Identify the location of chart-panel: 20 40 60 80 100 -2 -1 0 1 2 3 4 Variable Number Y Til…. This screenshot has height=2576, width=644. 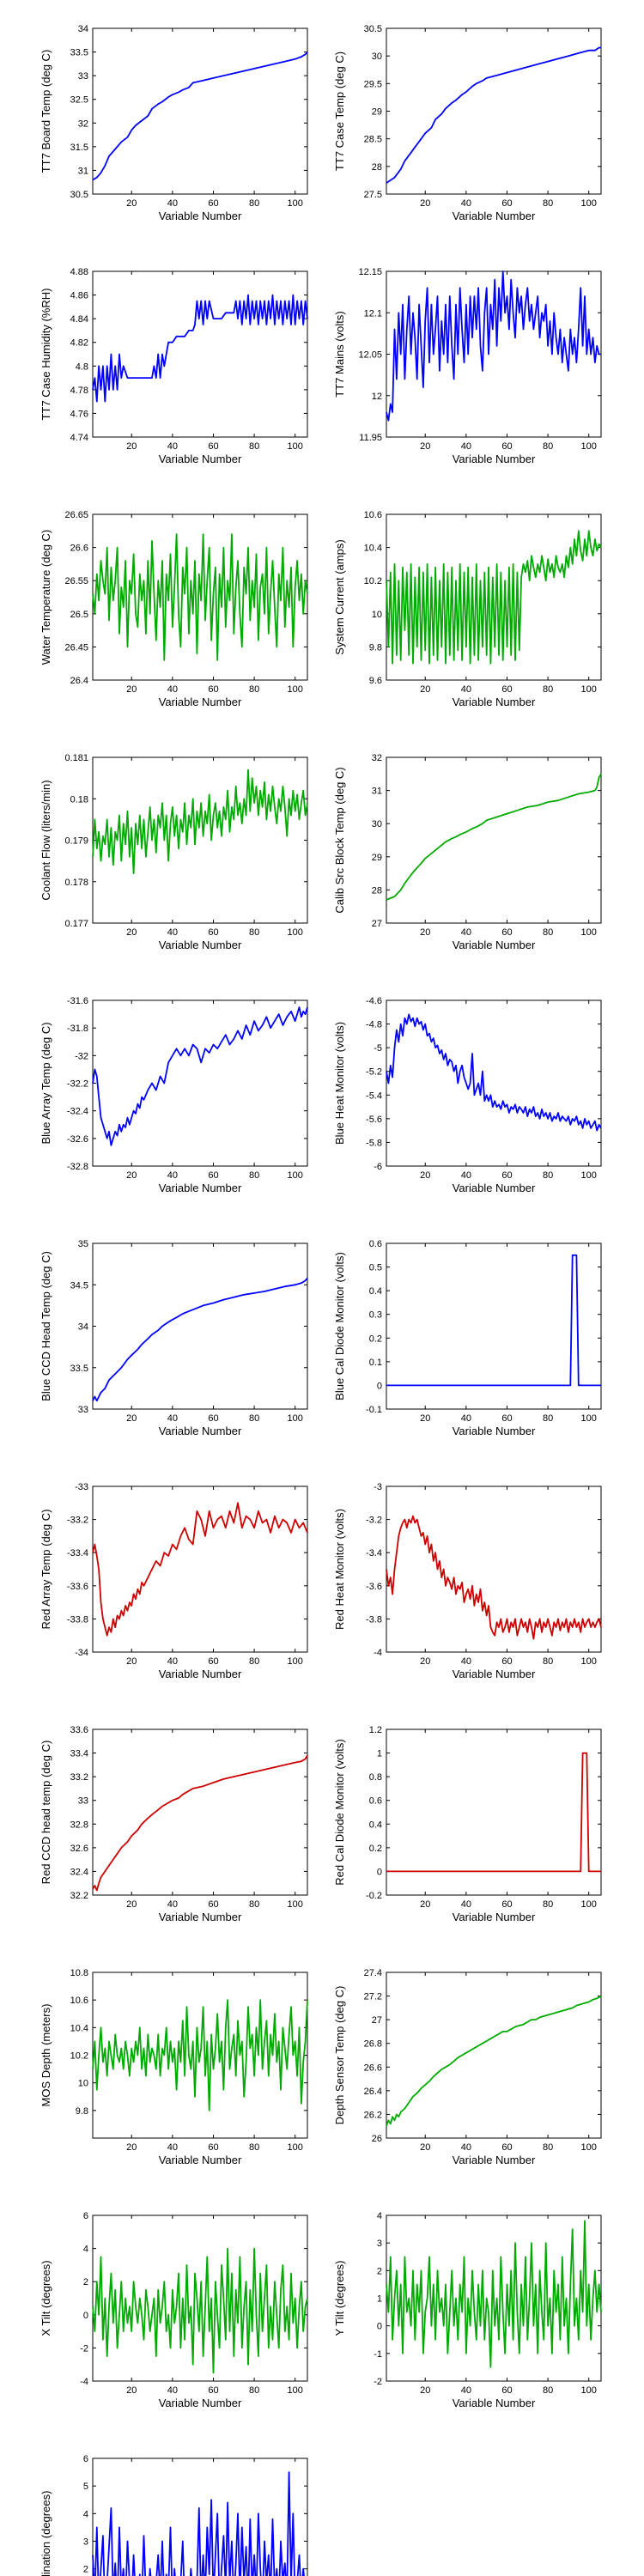
(468, 2310).